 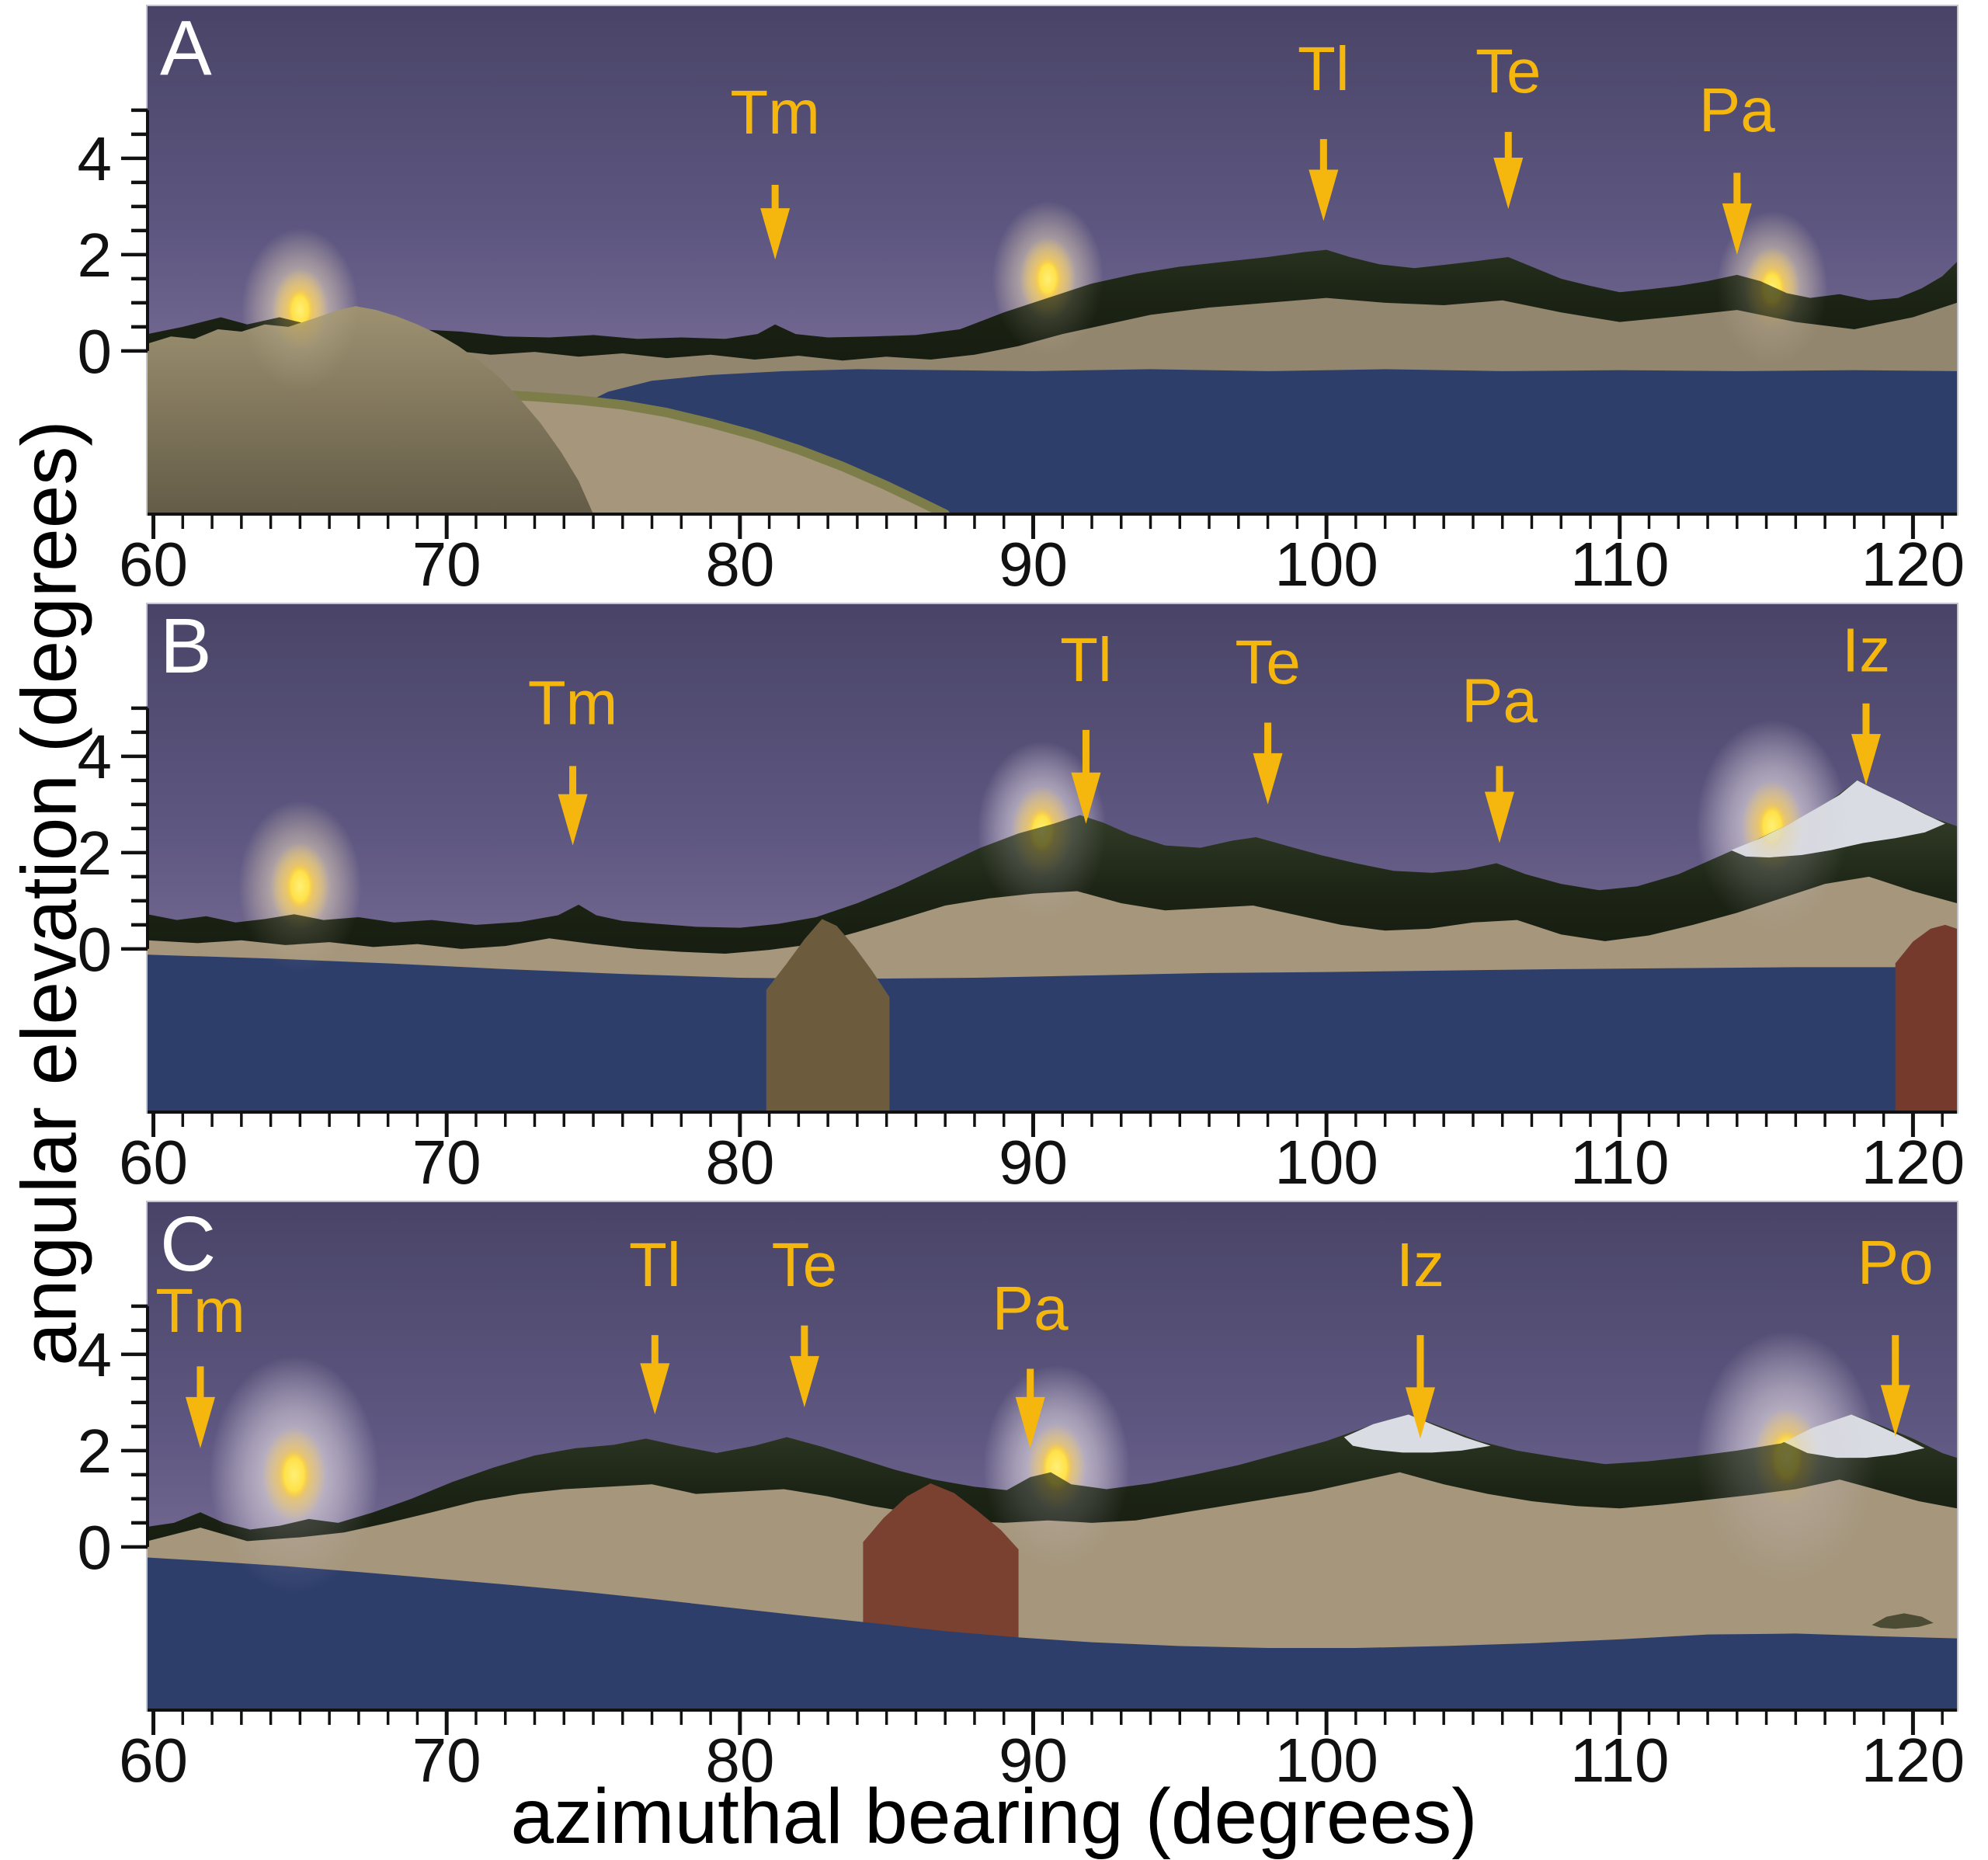 I want to click on panel-letter: A, so click(x=186, y=48).